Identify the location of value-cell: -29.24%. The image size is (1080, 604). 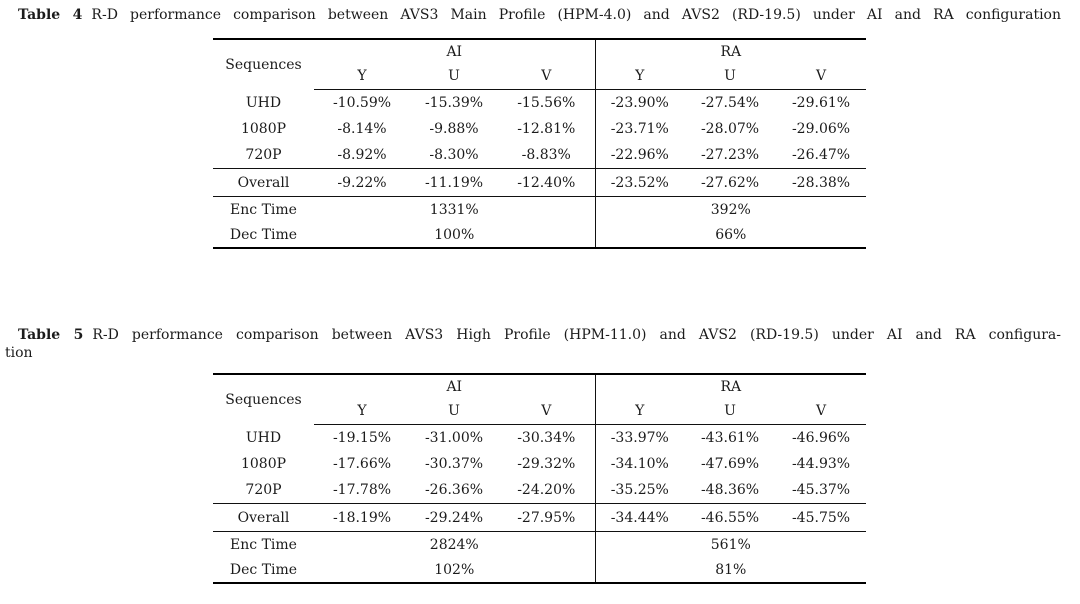
(454, 517).